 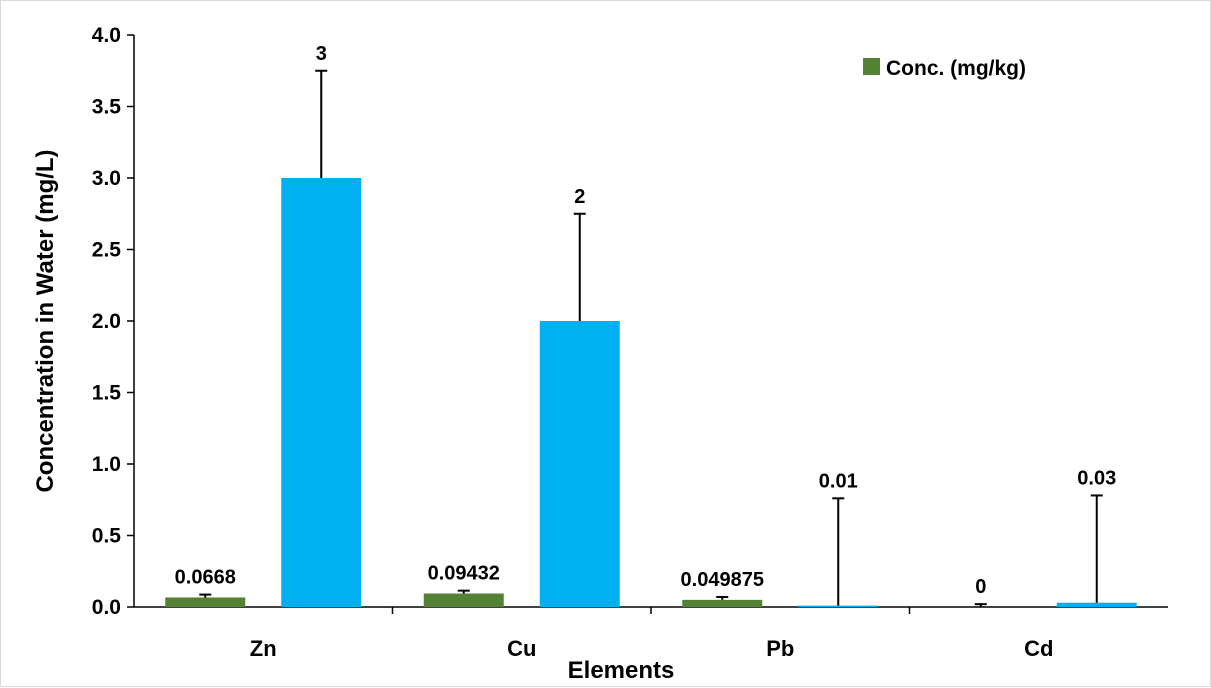 I want to click on y-tick-label: 3.0, so click(x=106, y=178).